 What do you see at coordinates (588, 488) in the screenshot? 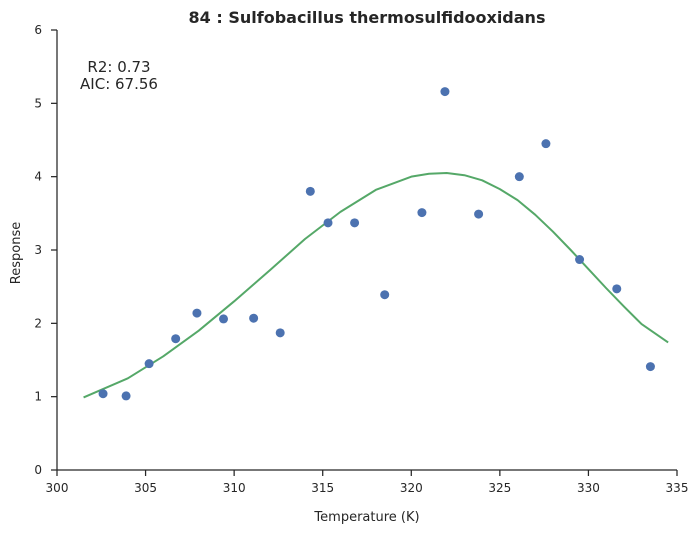
I see `x-tick-label: 330` at bounding box center [588, 488].